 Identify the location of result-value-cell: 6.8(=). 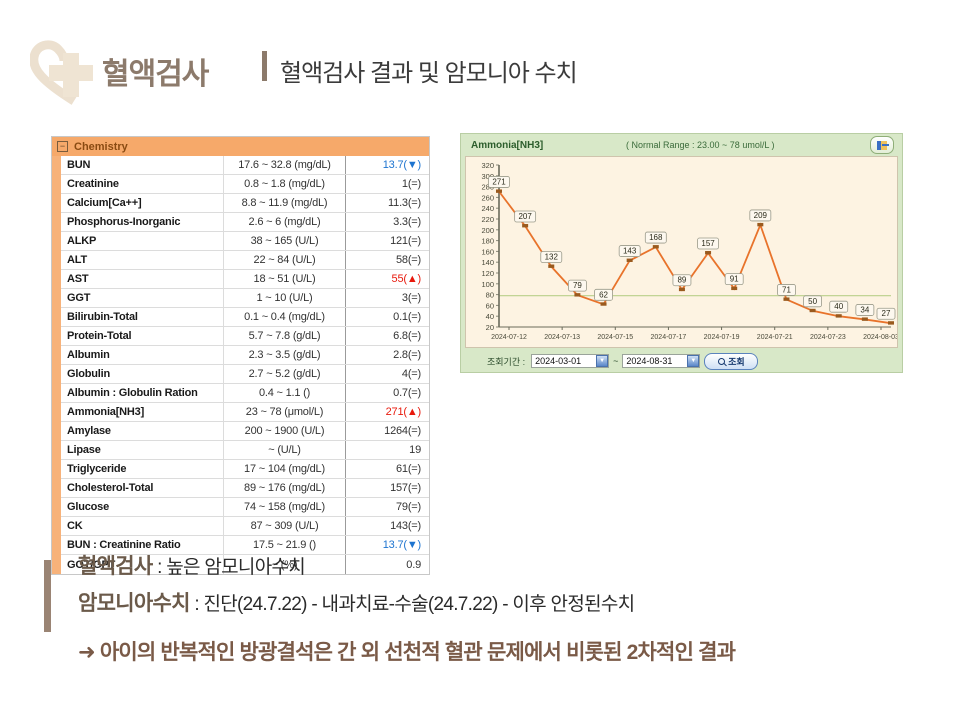
(407, 336).